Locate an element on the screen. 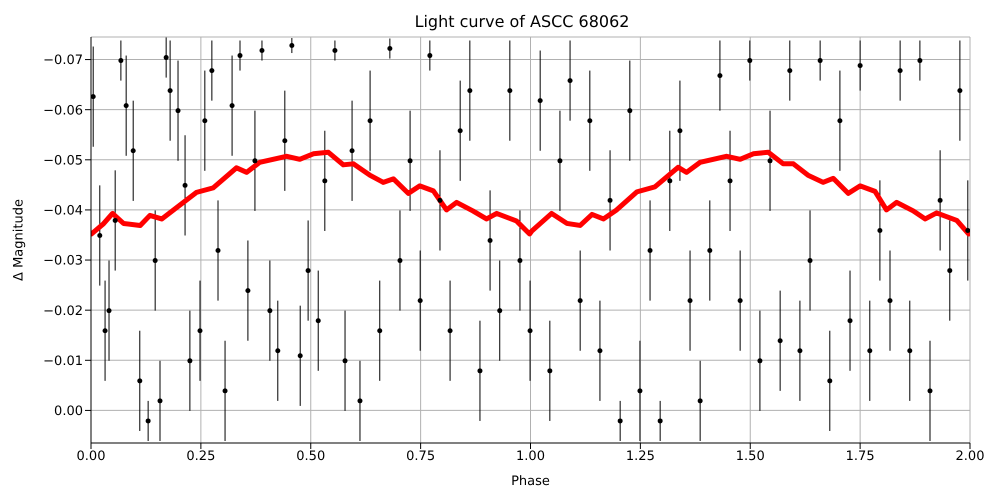  x-tick-label: 1.25 is located at coordinates (640, 456).